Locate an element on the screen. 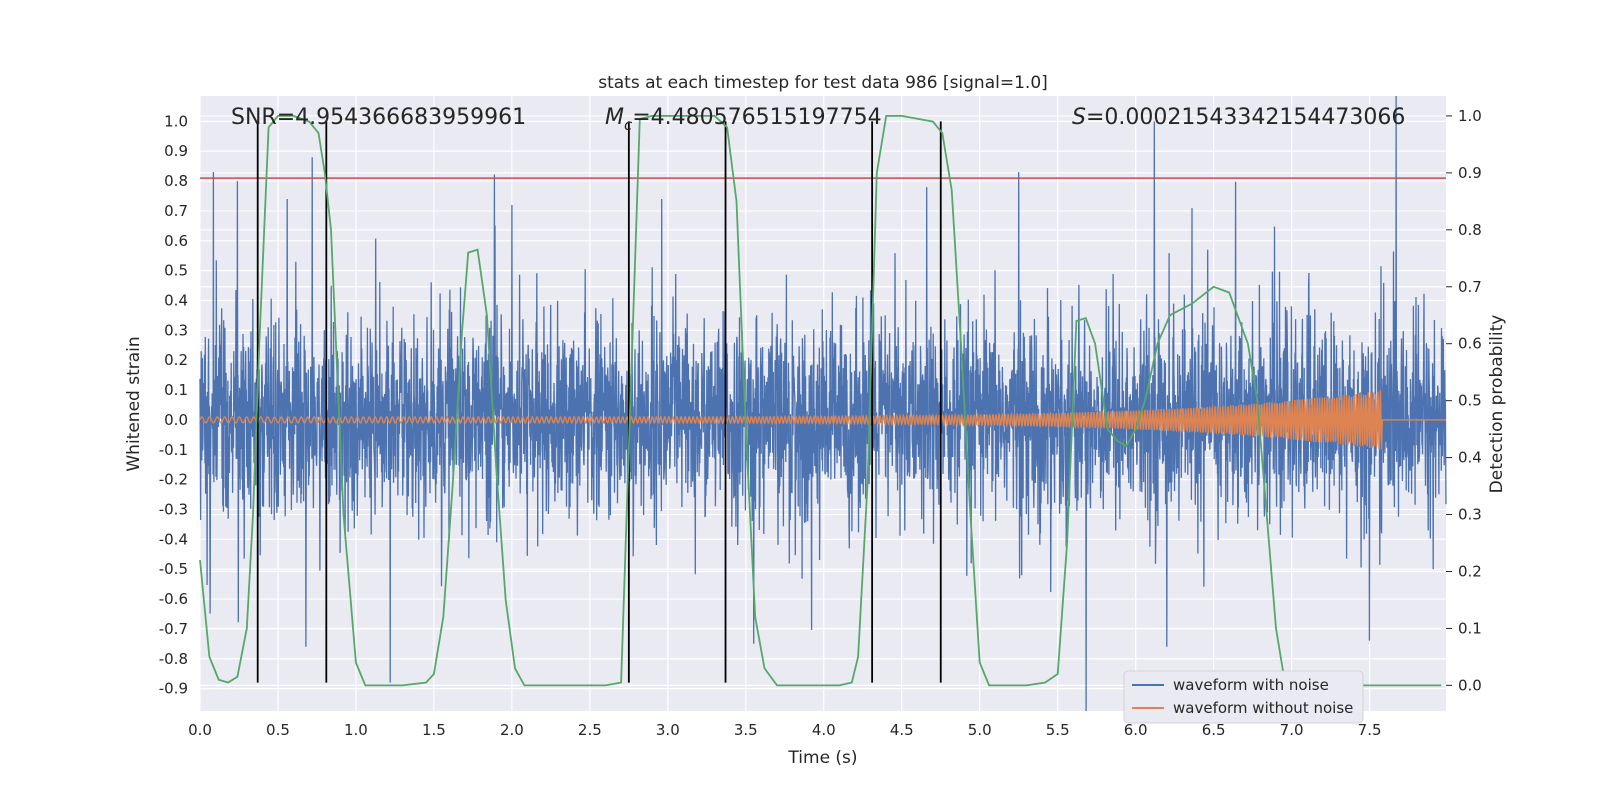 Image resolution: width=1600 pixels, height=800 pixels. y-tick-label: 0.5 is located at coordinates (176, 271).